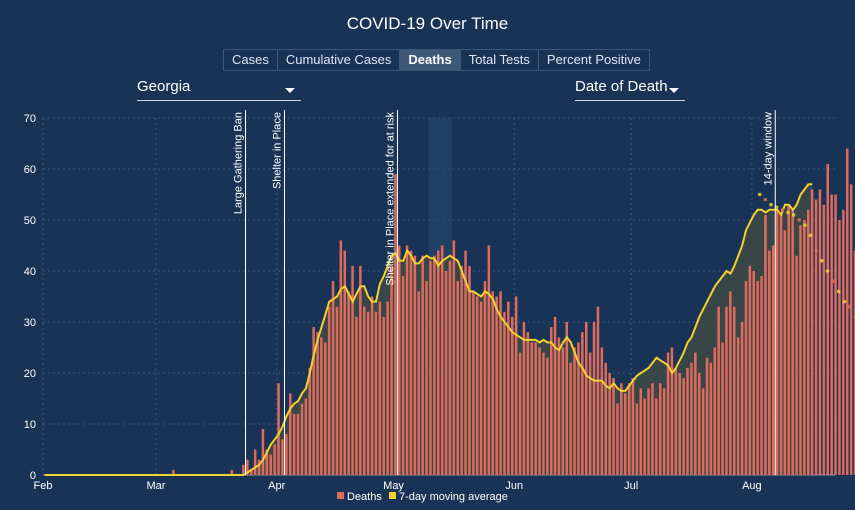  What do you see at coordinates (43, 486) in the screenshot?
I see `x-tick-label: Feb` at bounding box center [43, 486].